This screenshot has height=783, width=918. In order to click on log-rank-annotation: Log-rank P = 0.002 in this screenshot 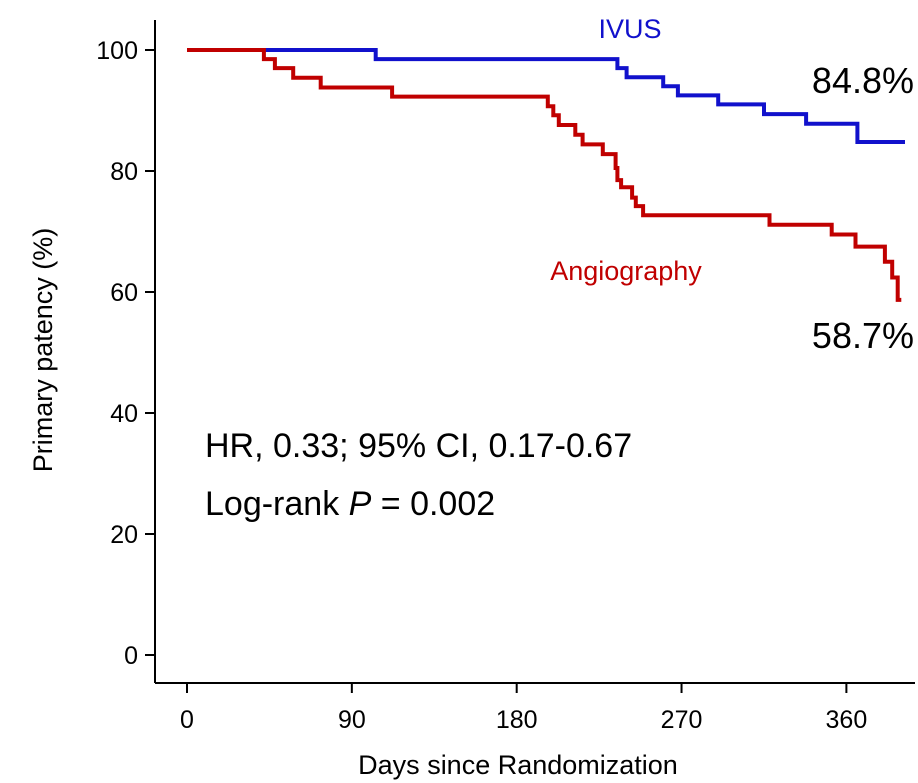, I will do `click(350, 504)`.